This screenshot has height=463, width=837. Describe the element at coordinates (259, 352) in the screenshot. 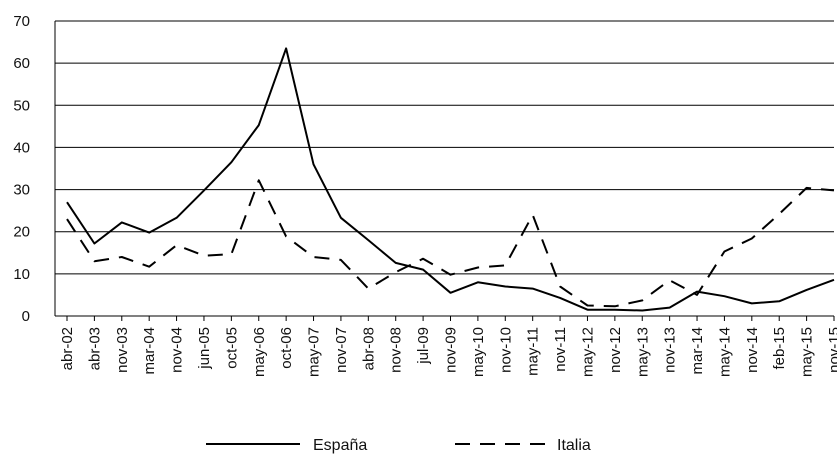

I see `x-tick-label: may-06` at that location.